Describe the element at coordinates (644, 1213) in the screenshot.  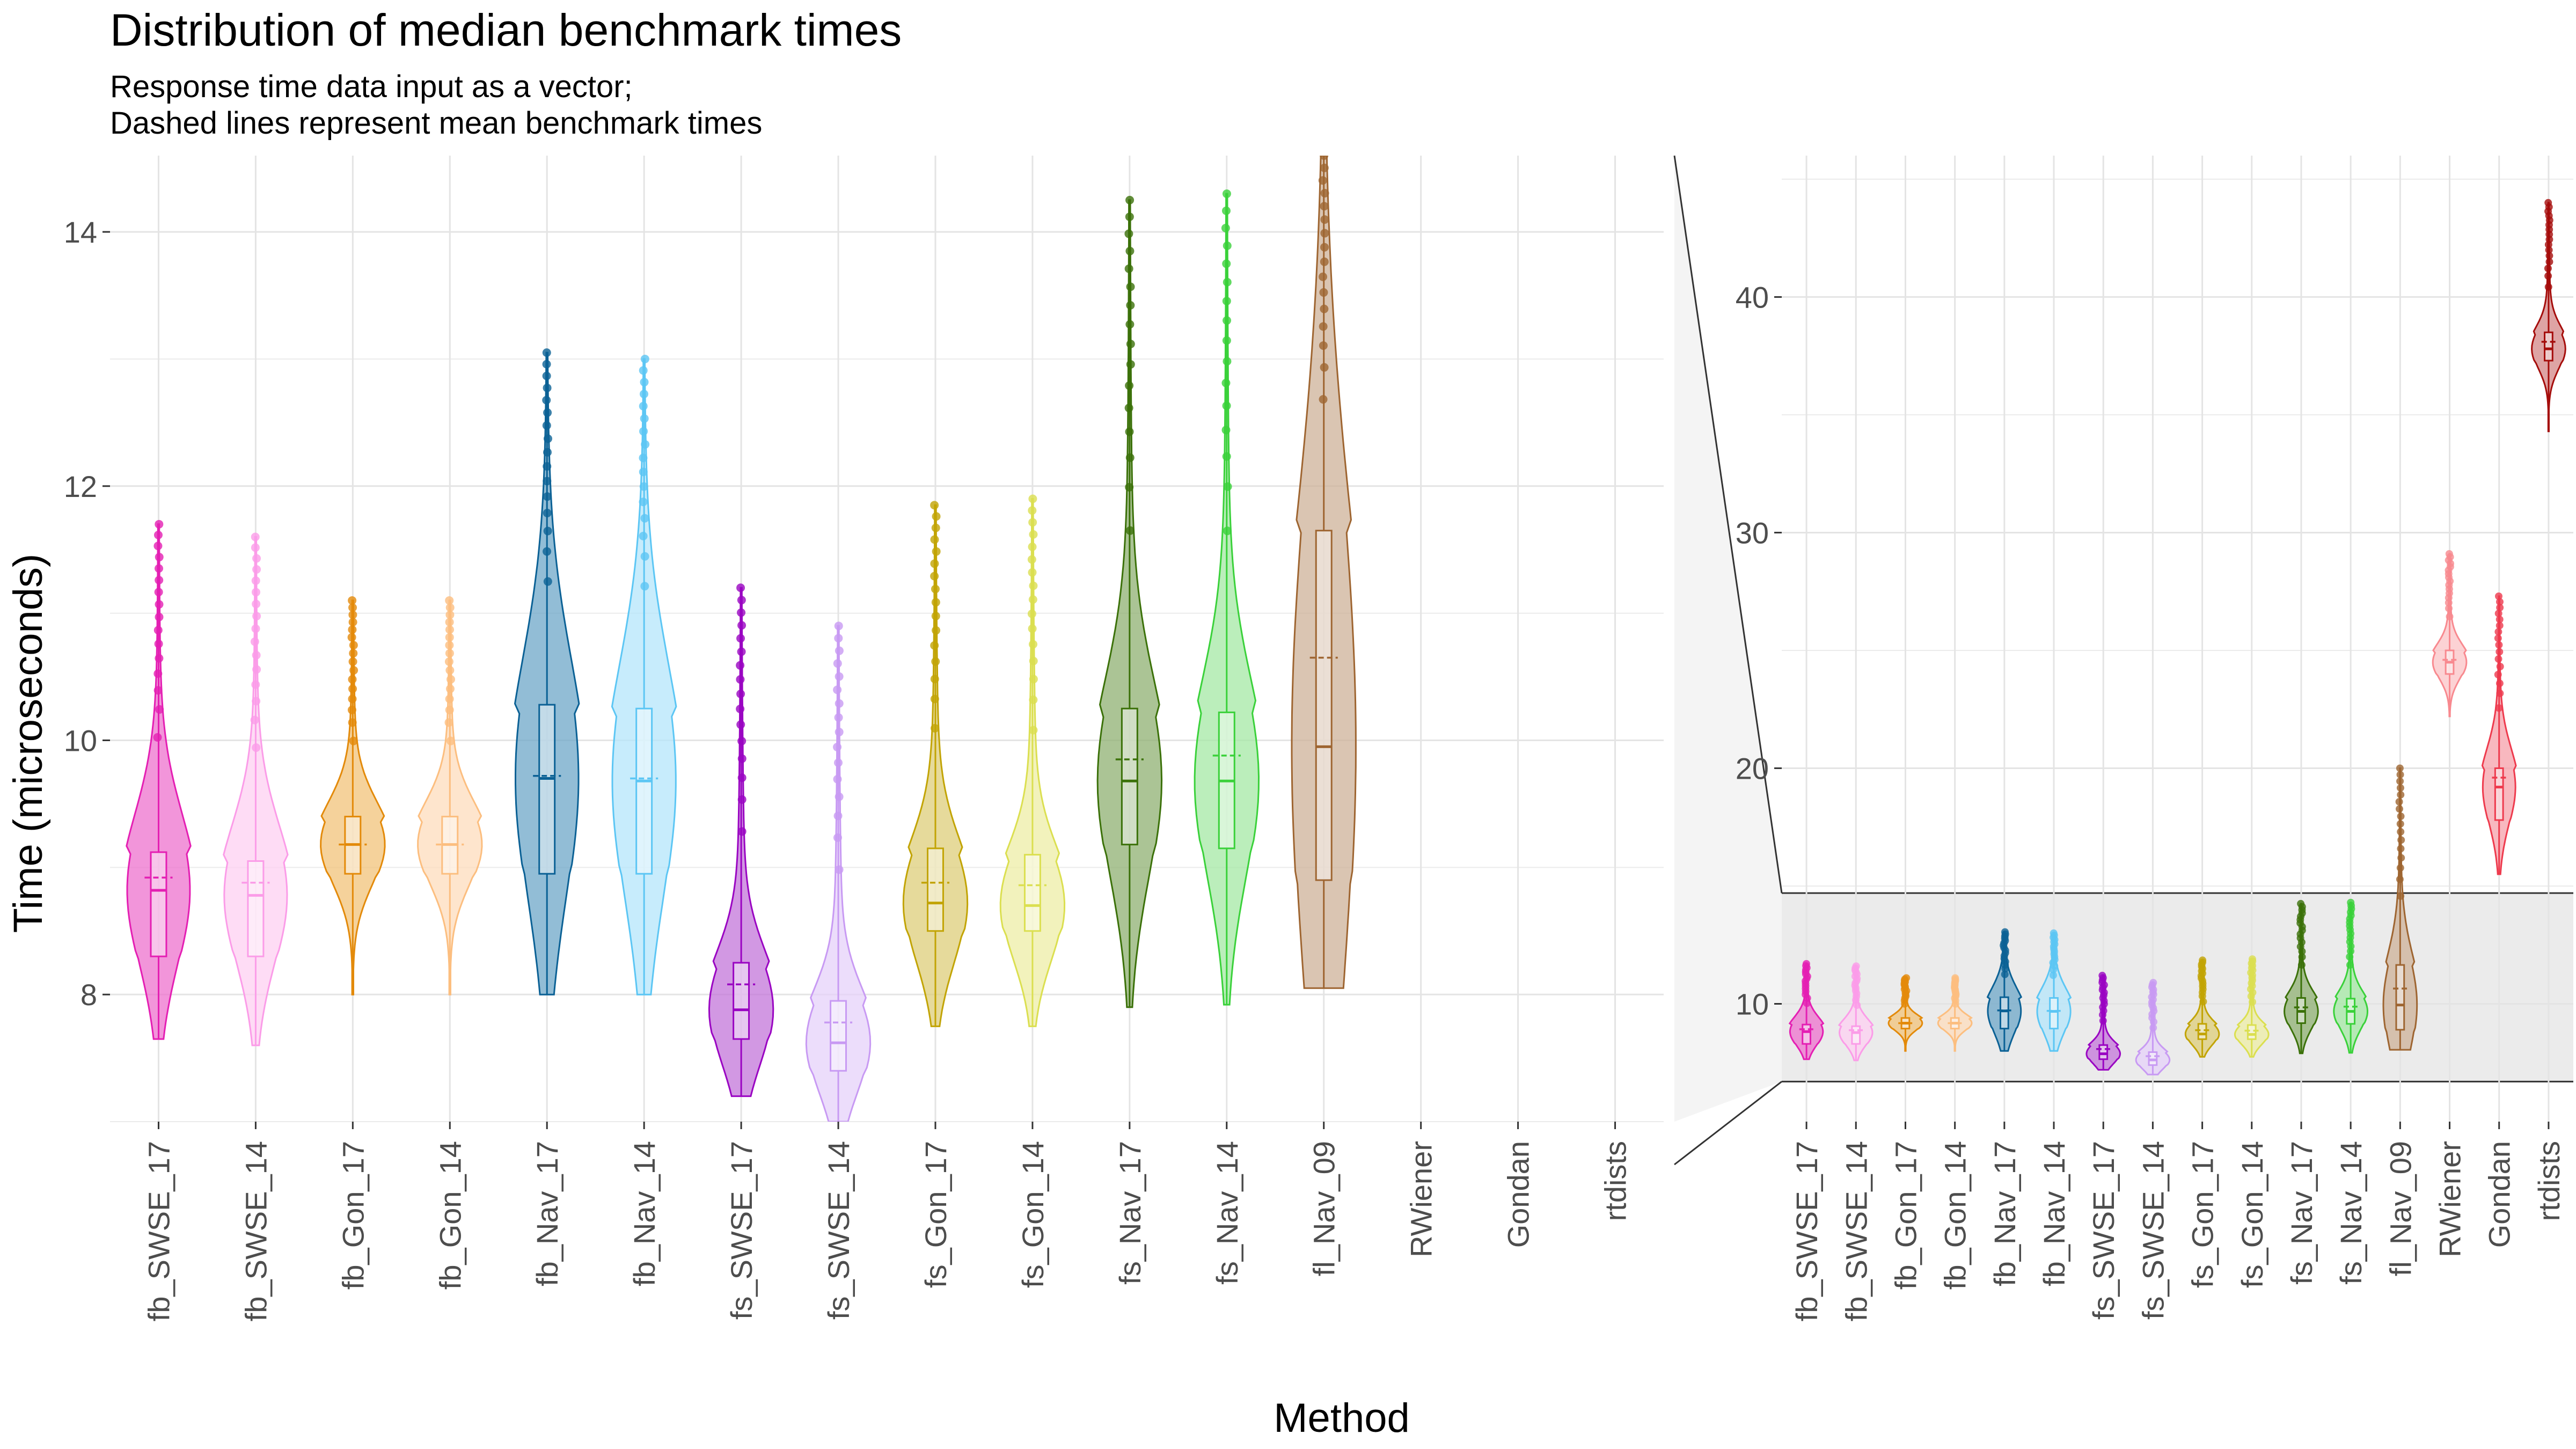
I see `x-tick-label-fb-nav-14: fb_Nav_14` at that location.